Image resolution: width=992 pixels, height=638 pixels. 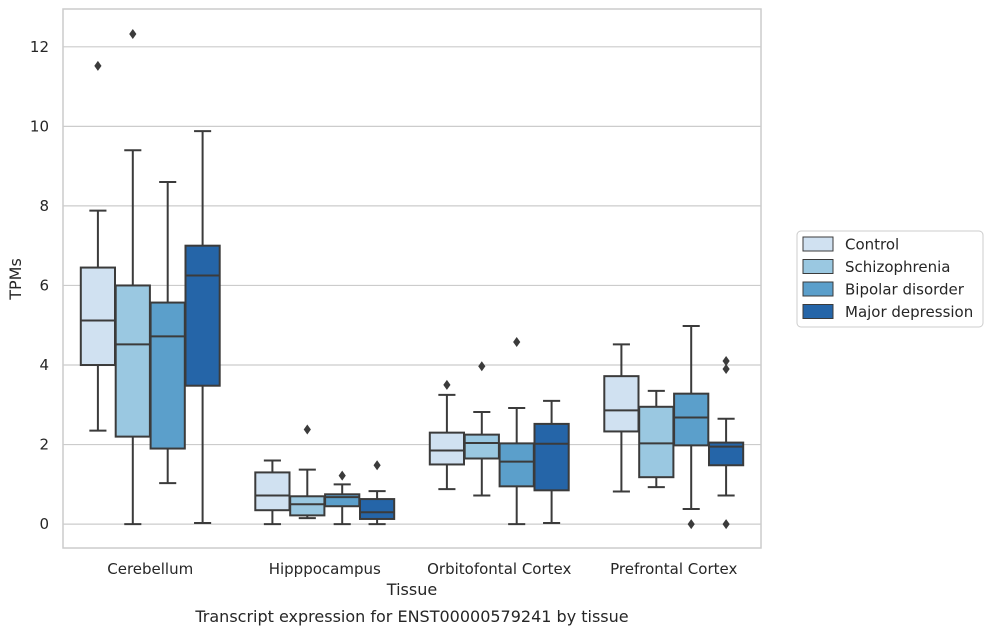 What do you see at coordinates (150, 569) in the screenshot?
I see `x-tick-label: Cerebellum` at bounding box center [150, 569].